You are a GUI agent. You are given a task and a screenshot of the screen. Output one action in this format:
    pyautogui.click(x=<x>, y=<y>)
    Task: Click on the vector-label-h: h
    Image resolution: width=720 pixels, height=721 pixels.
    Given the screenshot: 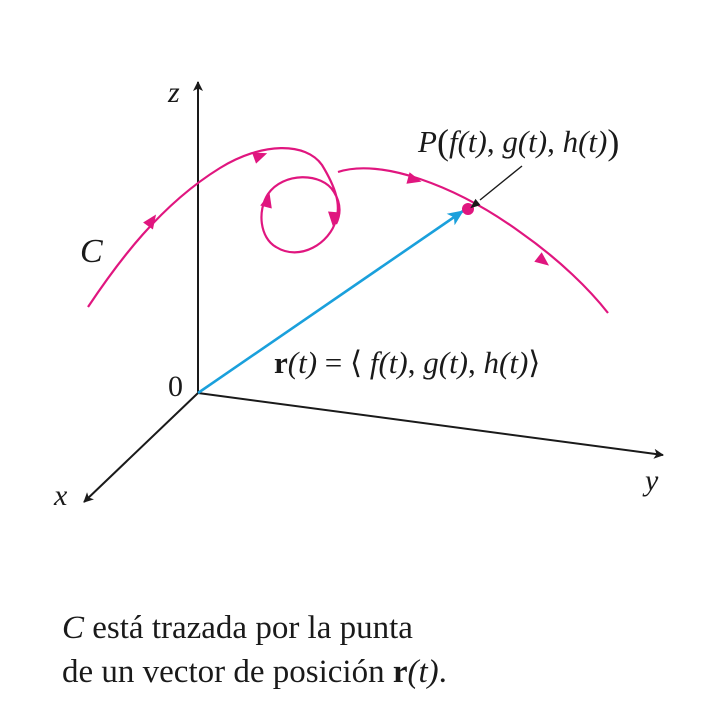 What is the action you would take?
    pyautogui.click(x=492, y=362)
    